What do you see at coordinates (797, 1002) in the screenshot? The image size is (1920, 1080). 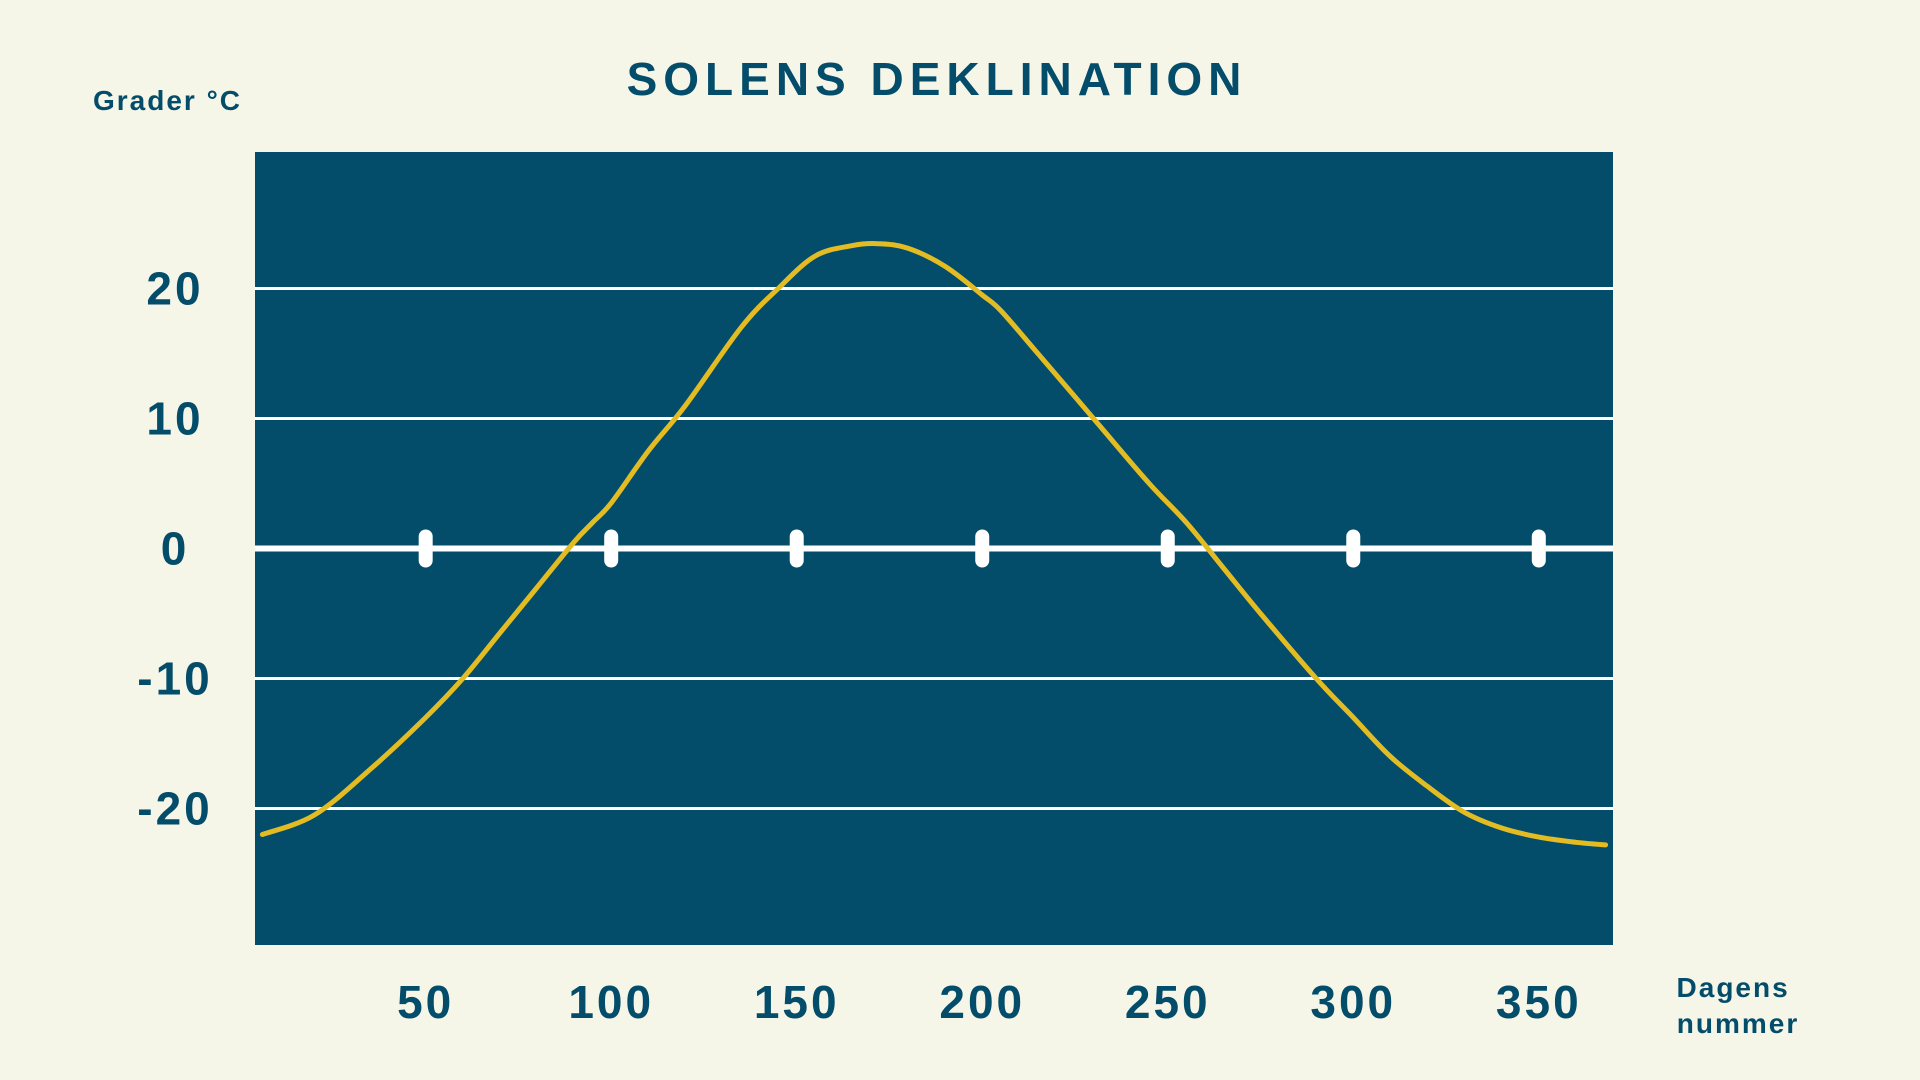 I see `x-tick-label: 150` at bounding box center [797, 1002].